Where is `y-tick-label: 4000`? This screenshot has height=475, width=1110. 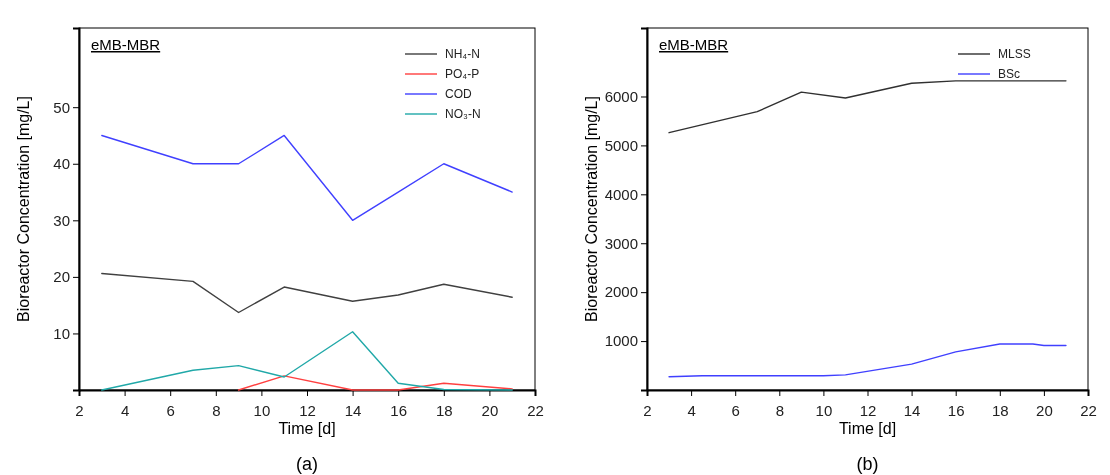
y-tick-label: 4000 is located at coordinates (621, 194).